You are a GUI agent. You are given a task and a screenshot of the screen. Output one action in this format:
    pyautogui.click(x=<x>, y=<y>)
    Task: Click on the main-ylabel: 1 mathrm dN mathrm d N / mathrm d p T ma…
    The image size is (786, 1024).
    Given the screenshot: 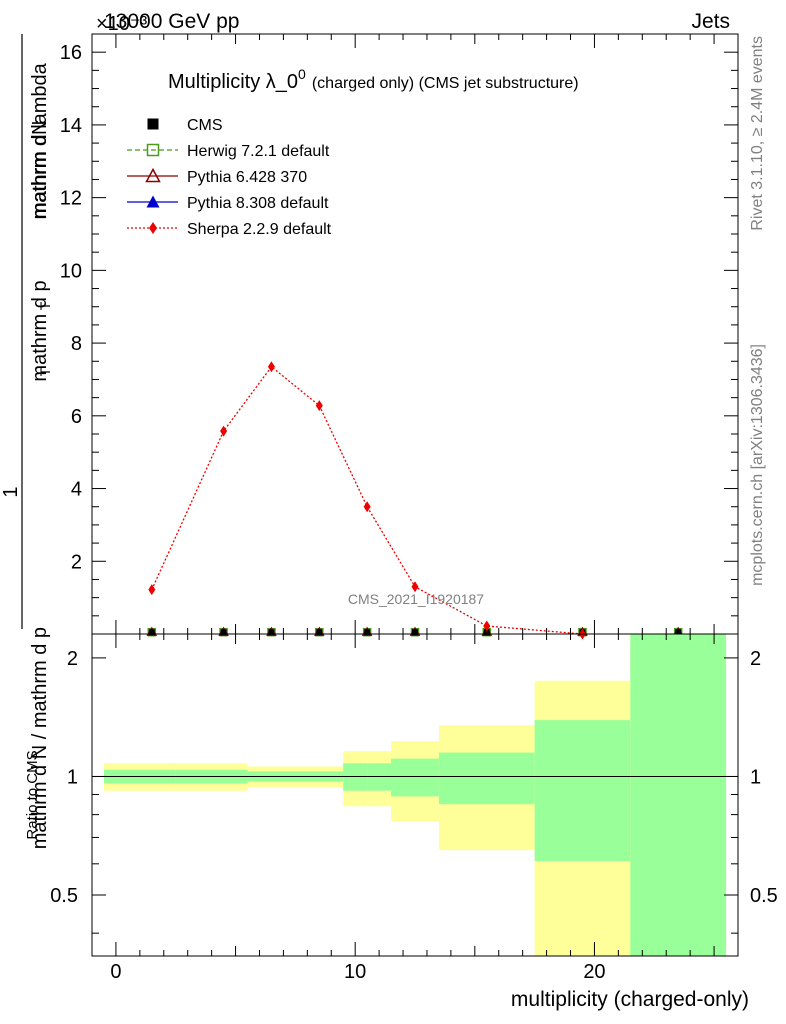 What is the action you would take?
    pyautogui.click(x=26, y=441)
    